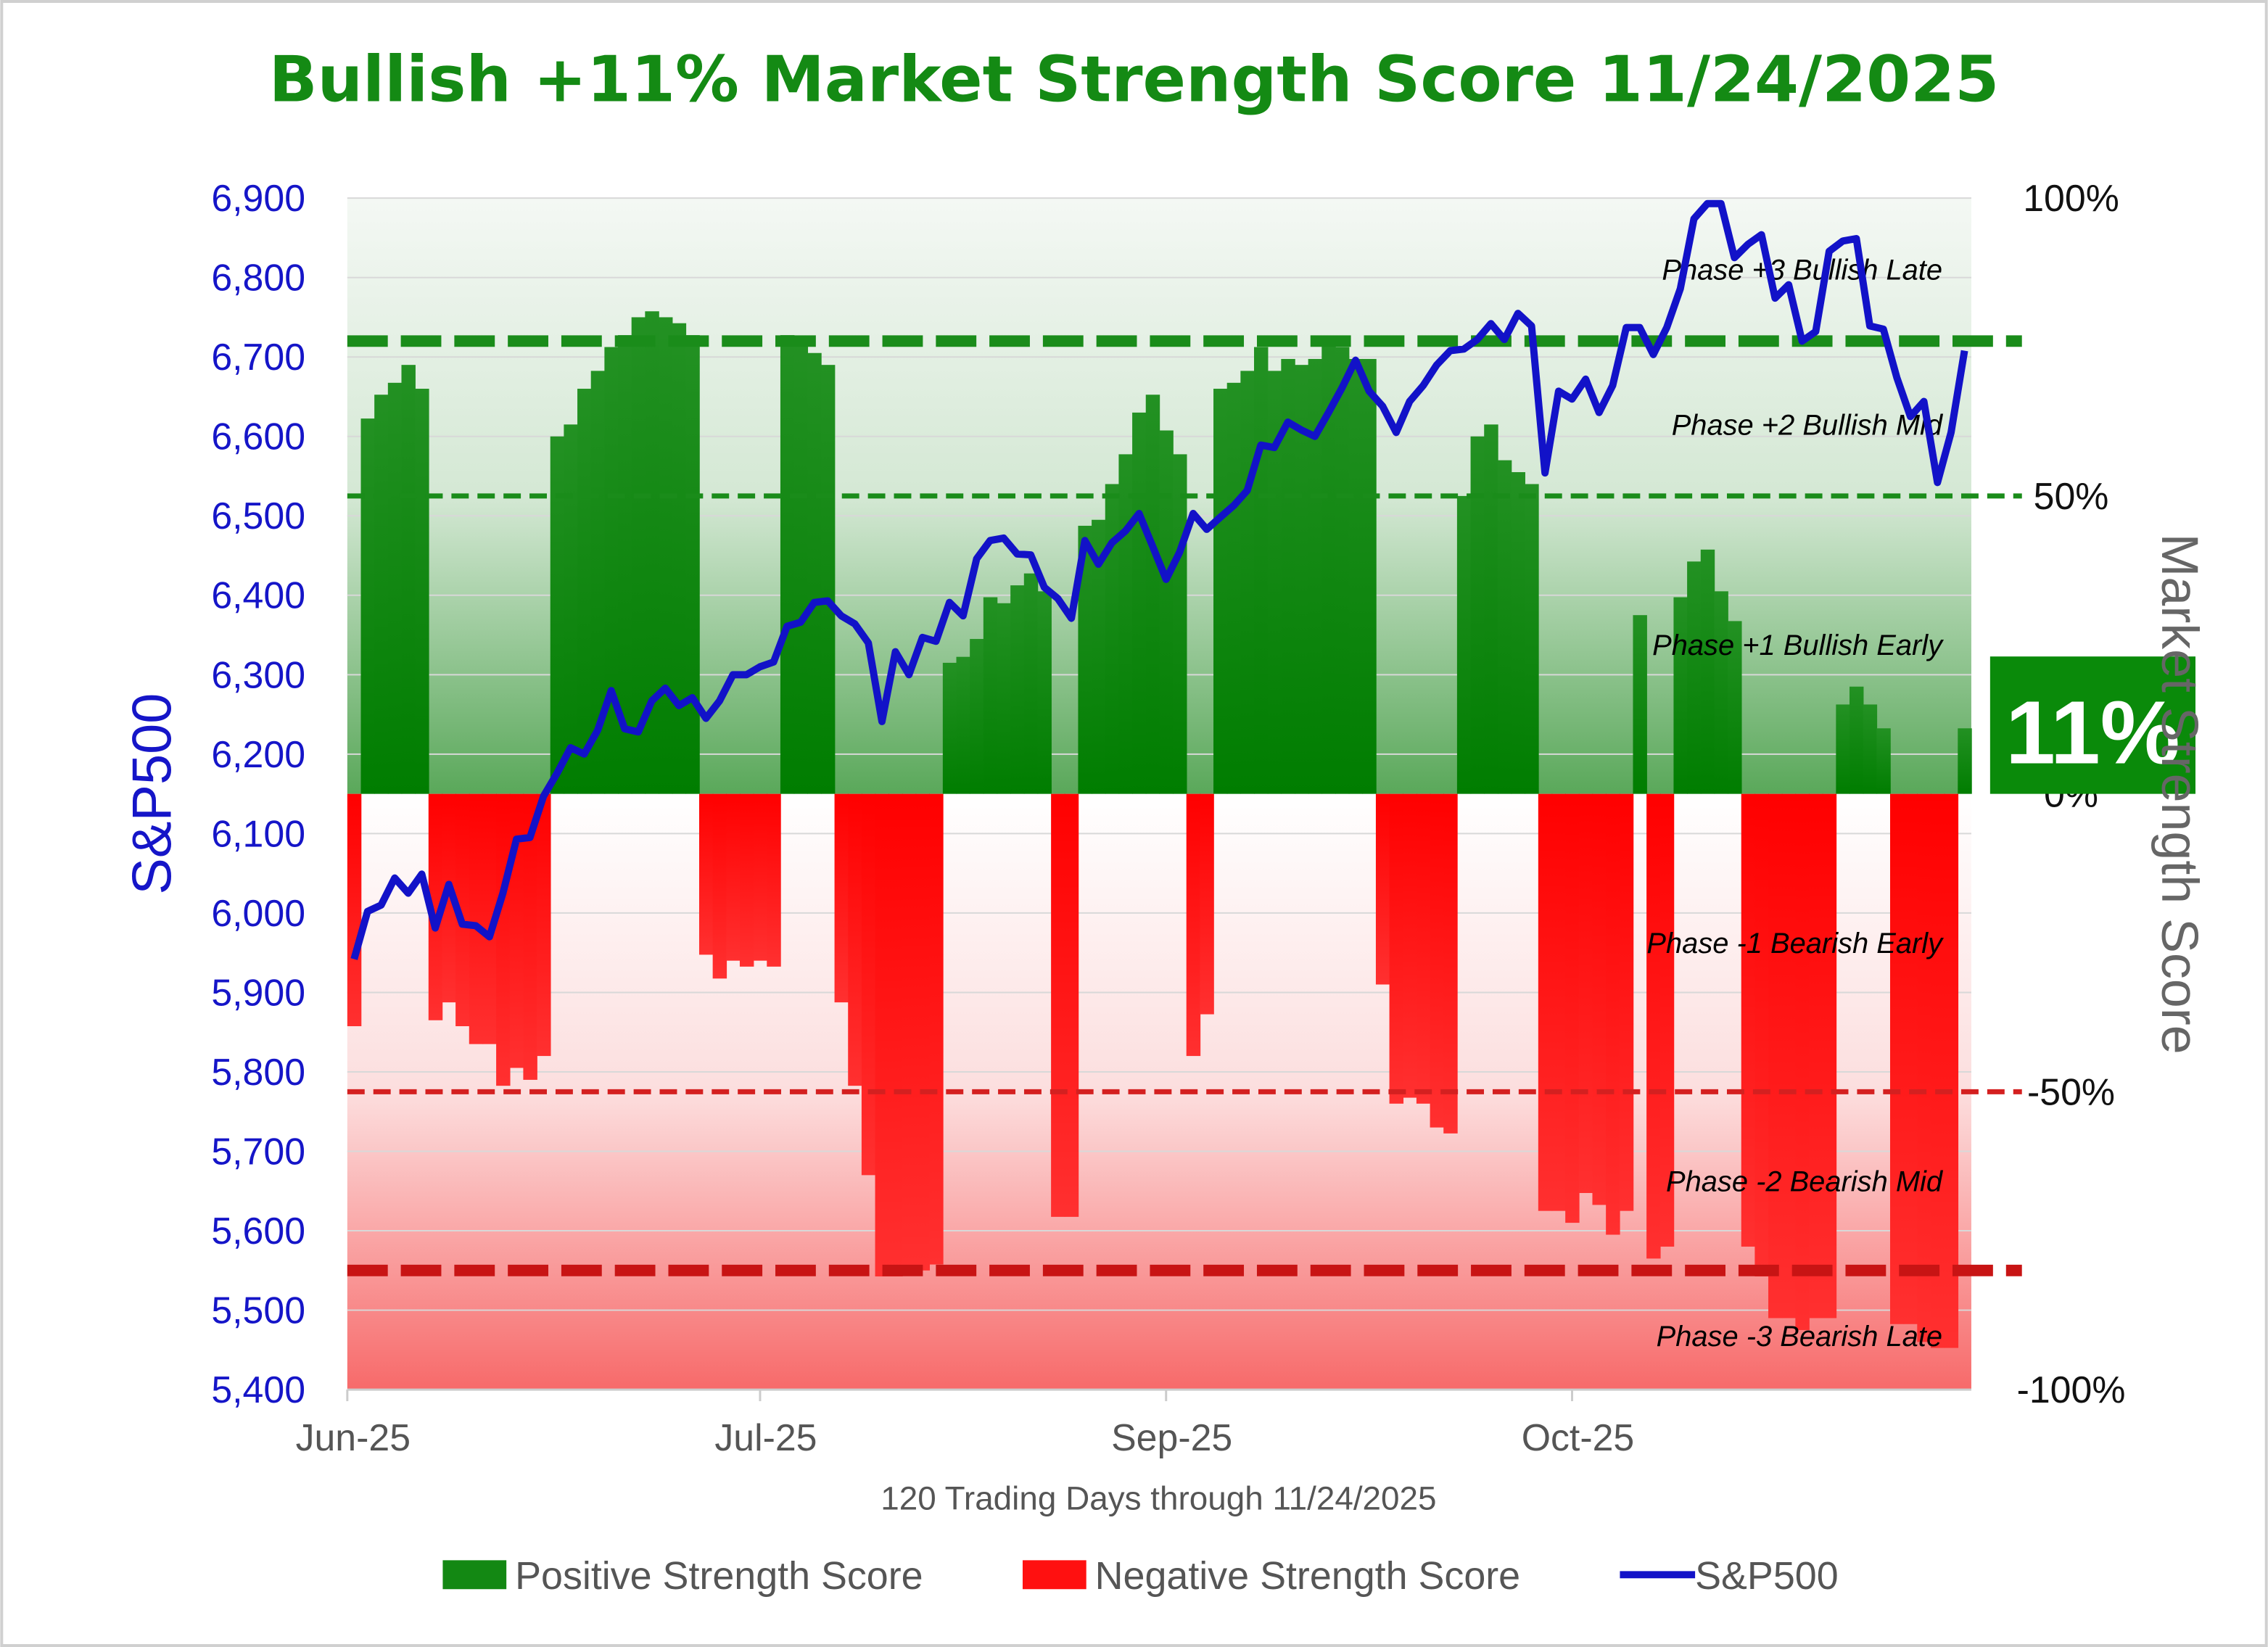 The width and height of the screenshot is (2268, 1647). What do you see at coordinates (1802, 270) in the screenshot?
I see `phase-label: Phase +3 Bullish Late` at bounding box center [1802, 270].